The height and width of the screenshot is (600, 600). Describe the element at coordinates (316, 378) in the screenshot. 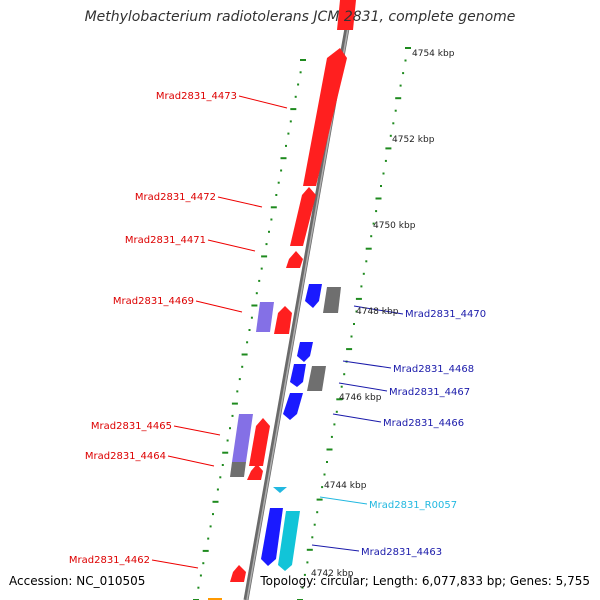

I see `gene-feature-4467-grey` at that location.